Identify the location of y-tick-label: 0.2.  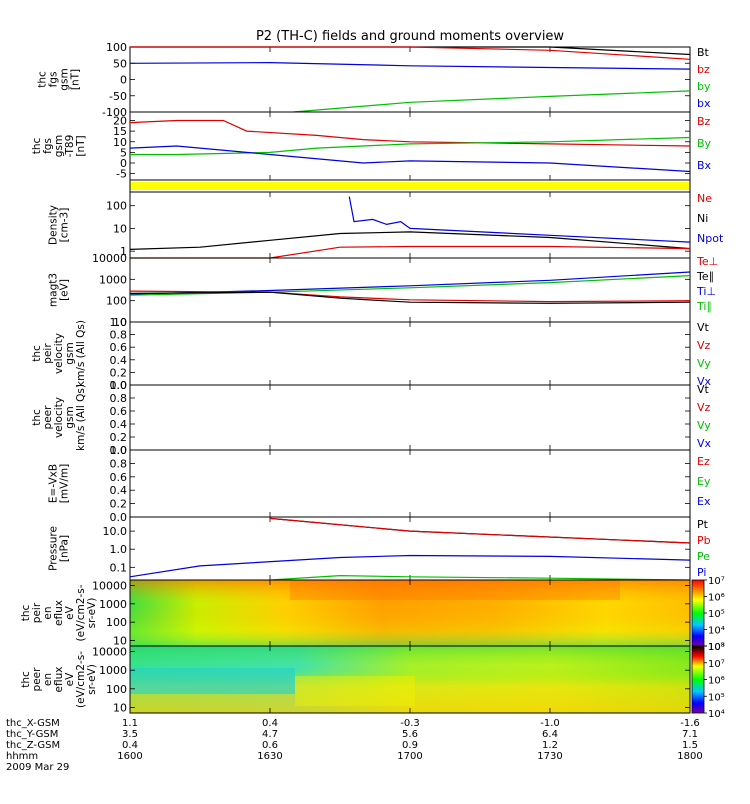
(119, 437).